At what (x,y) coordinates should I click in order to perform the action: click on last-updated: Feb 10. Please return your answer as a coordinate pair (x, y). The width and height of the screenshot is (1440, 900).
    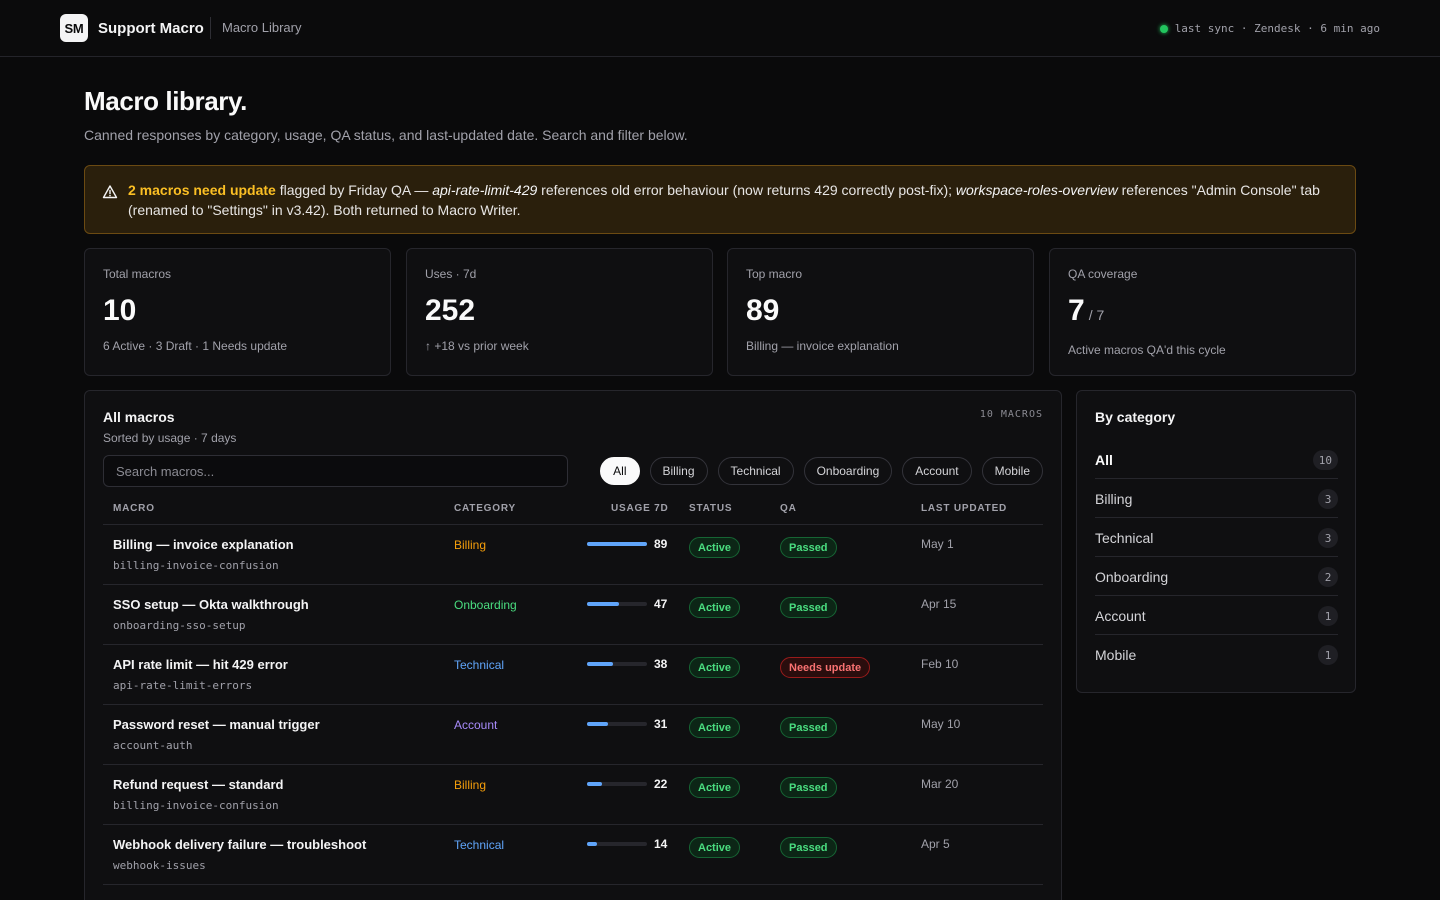
    Looking at the image, I should click on (940, 664).